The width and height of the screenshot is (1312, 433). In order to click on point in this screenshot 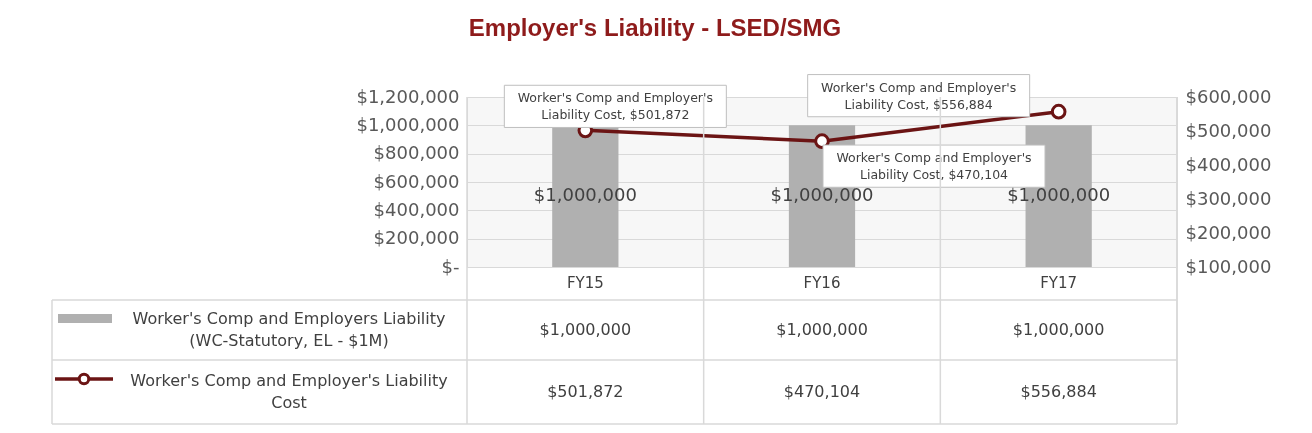, I will do `click(1058, 111)`.